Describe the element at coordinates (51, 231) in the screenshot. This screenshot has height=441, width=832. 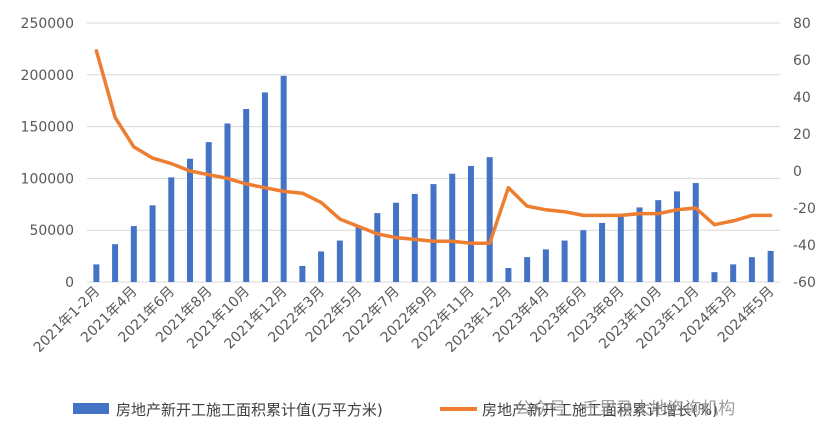
I see `y-left-tick-label: 50000` at that location.